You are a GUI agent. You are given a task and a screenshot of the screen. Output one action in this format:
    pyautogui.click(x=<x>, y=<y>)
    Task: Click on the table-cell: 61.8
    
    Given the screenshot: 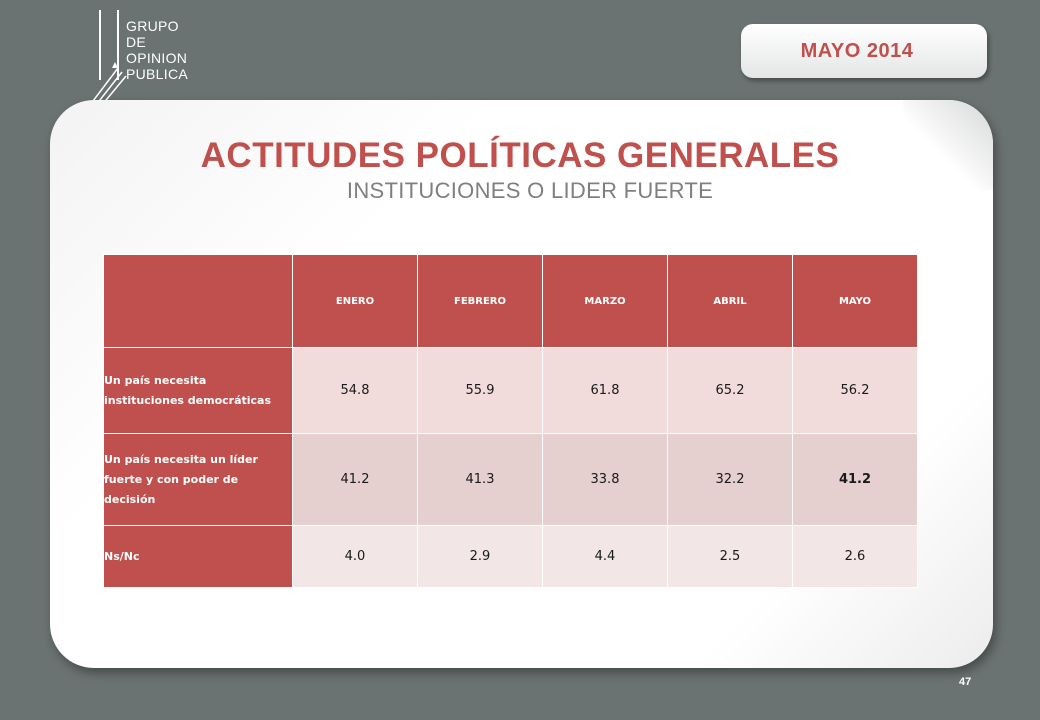 What is the action you would take?
    pyautogui.click(x=605, y=390)
    